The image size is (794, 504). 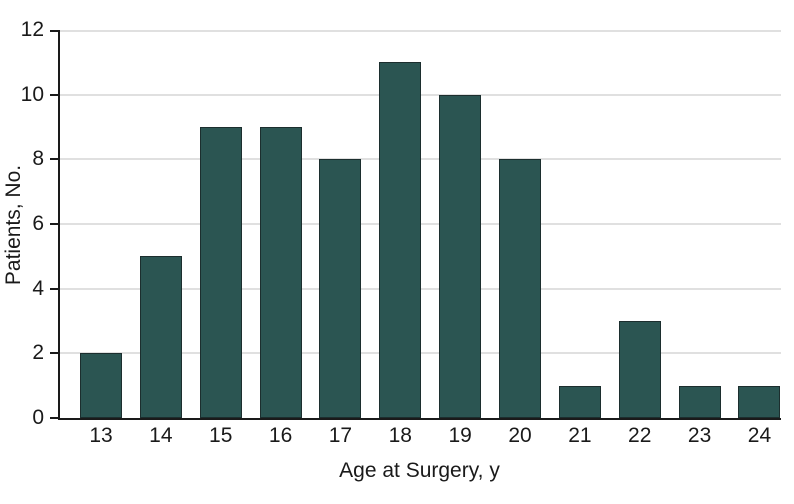 I want to click on x-tick-label-19: 19, so click(x=460, y=435).